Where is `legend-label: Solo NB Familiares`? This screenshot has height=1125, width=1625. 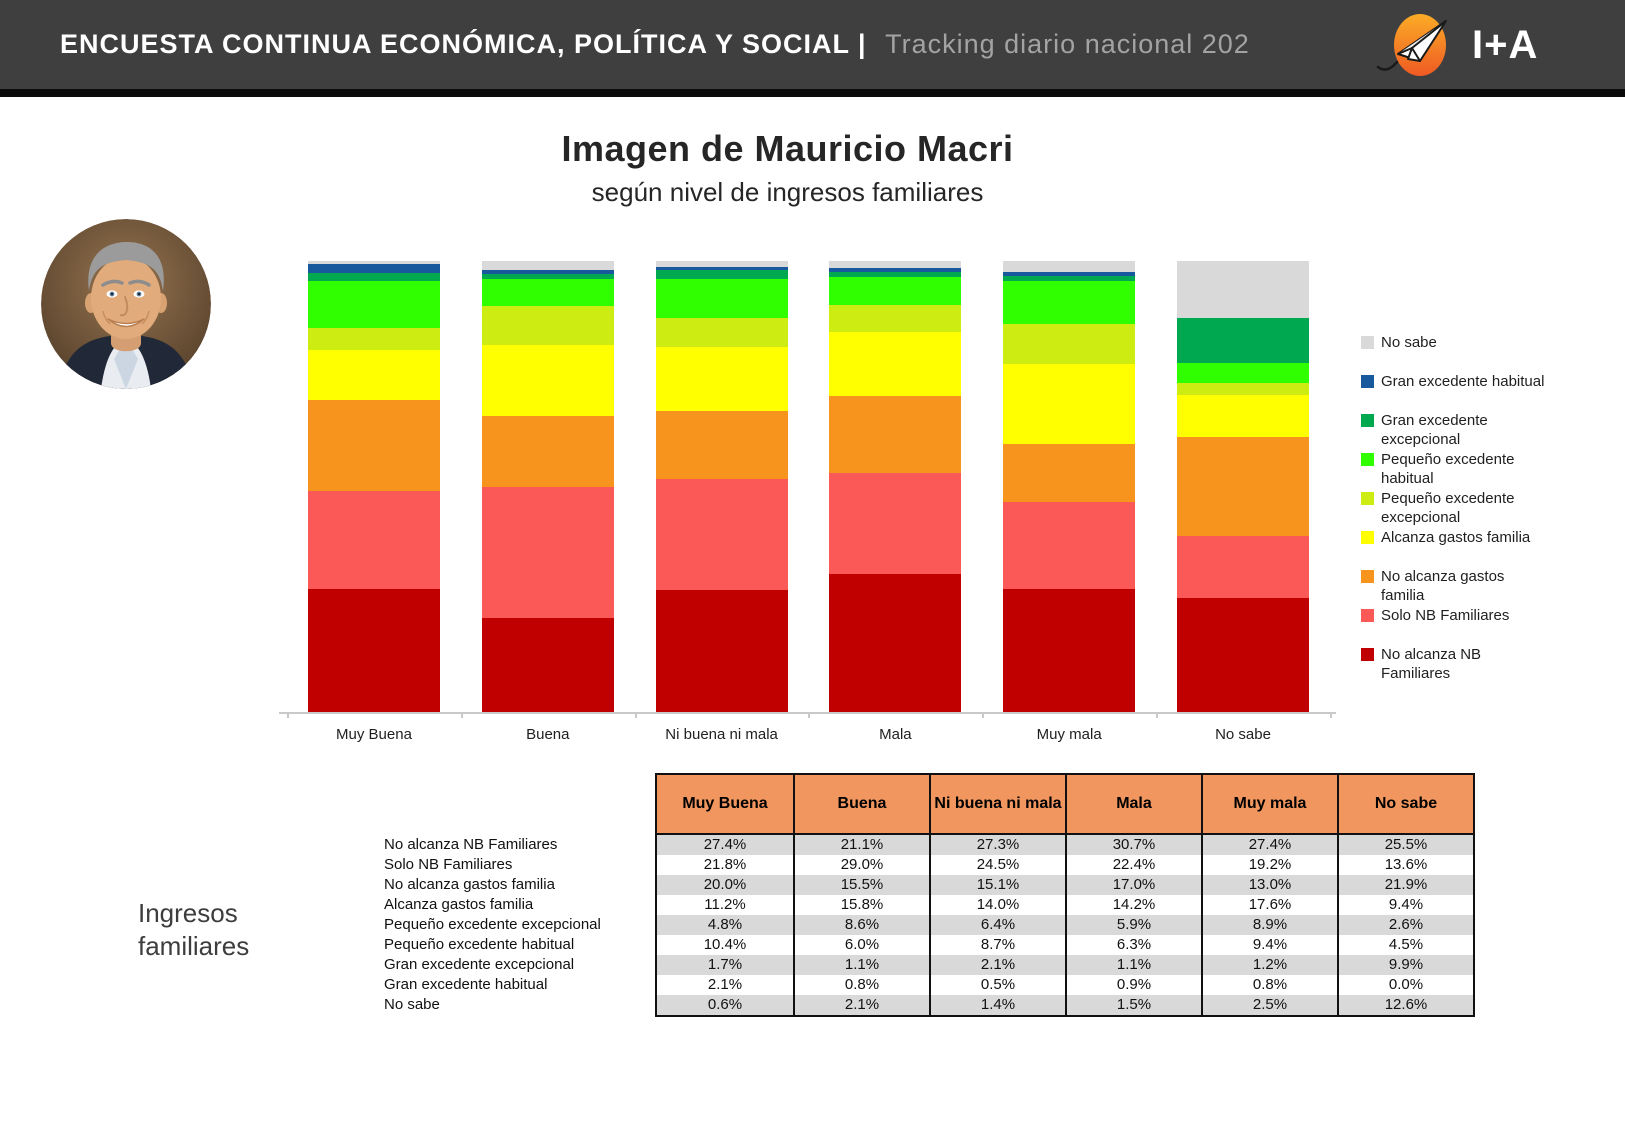
legend-label: Solo NB Familiares is located at coordinates (1445, 615).